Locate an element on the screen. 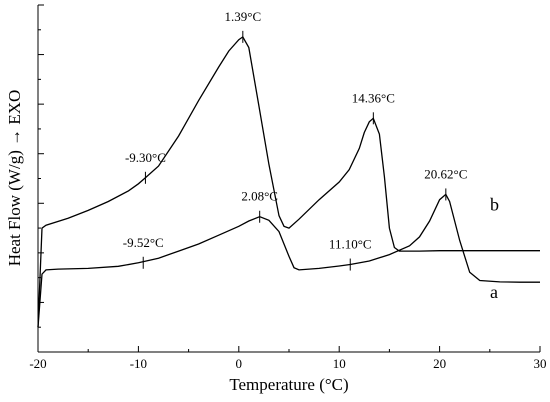  x-ticks: -20 -10 0 10 20 30 is located at coordinates (288, 358).